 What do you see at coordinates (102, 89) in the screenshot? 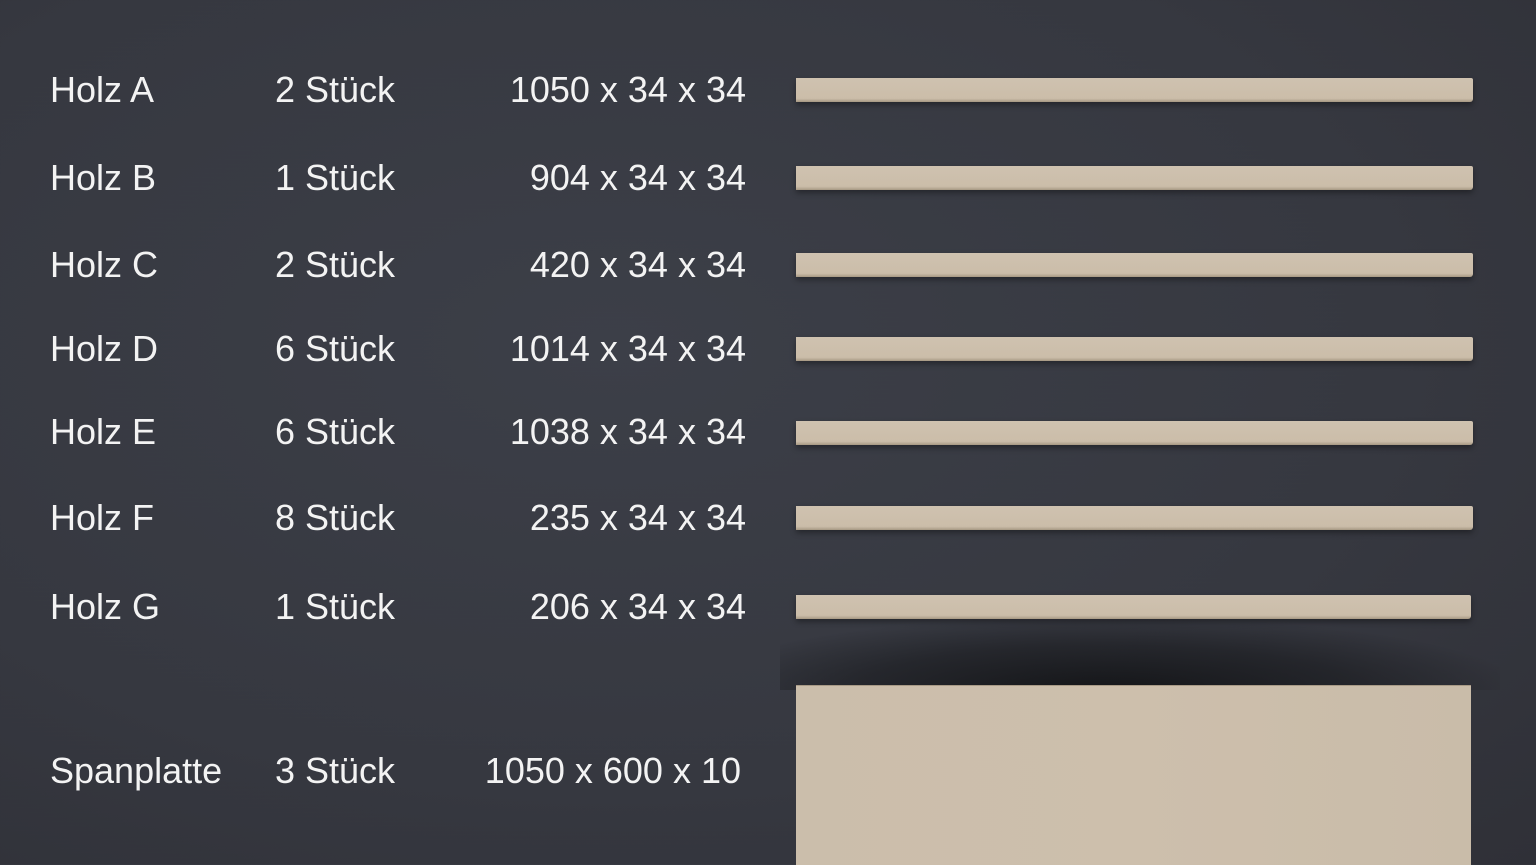
I see `part-name: Holz A` at bounding box center [102, 89].